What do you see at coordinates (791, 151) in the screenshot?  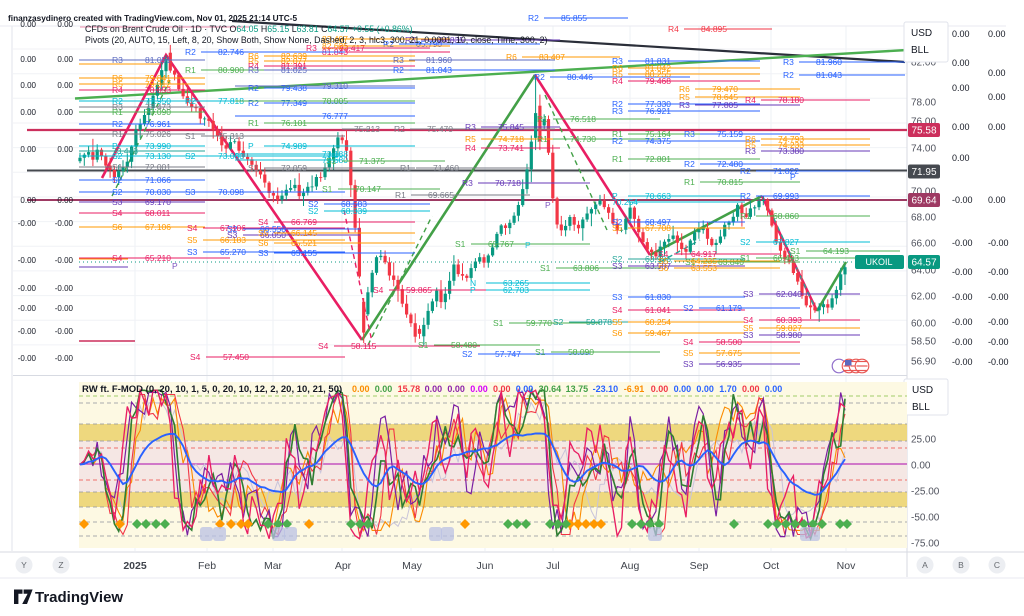 I see `svg-text: 73.380` at bounding box center [791, 151].